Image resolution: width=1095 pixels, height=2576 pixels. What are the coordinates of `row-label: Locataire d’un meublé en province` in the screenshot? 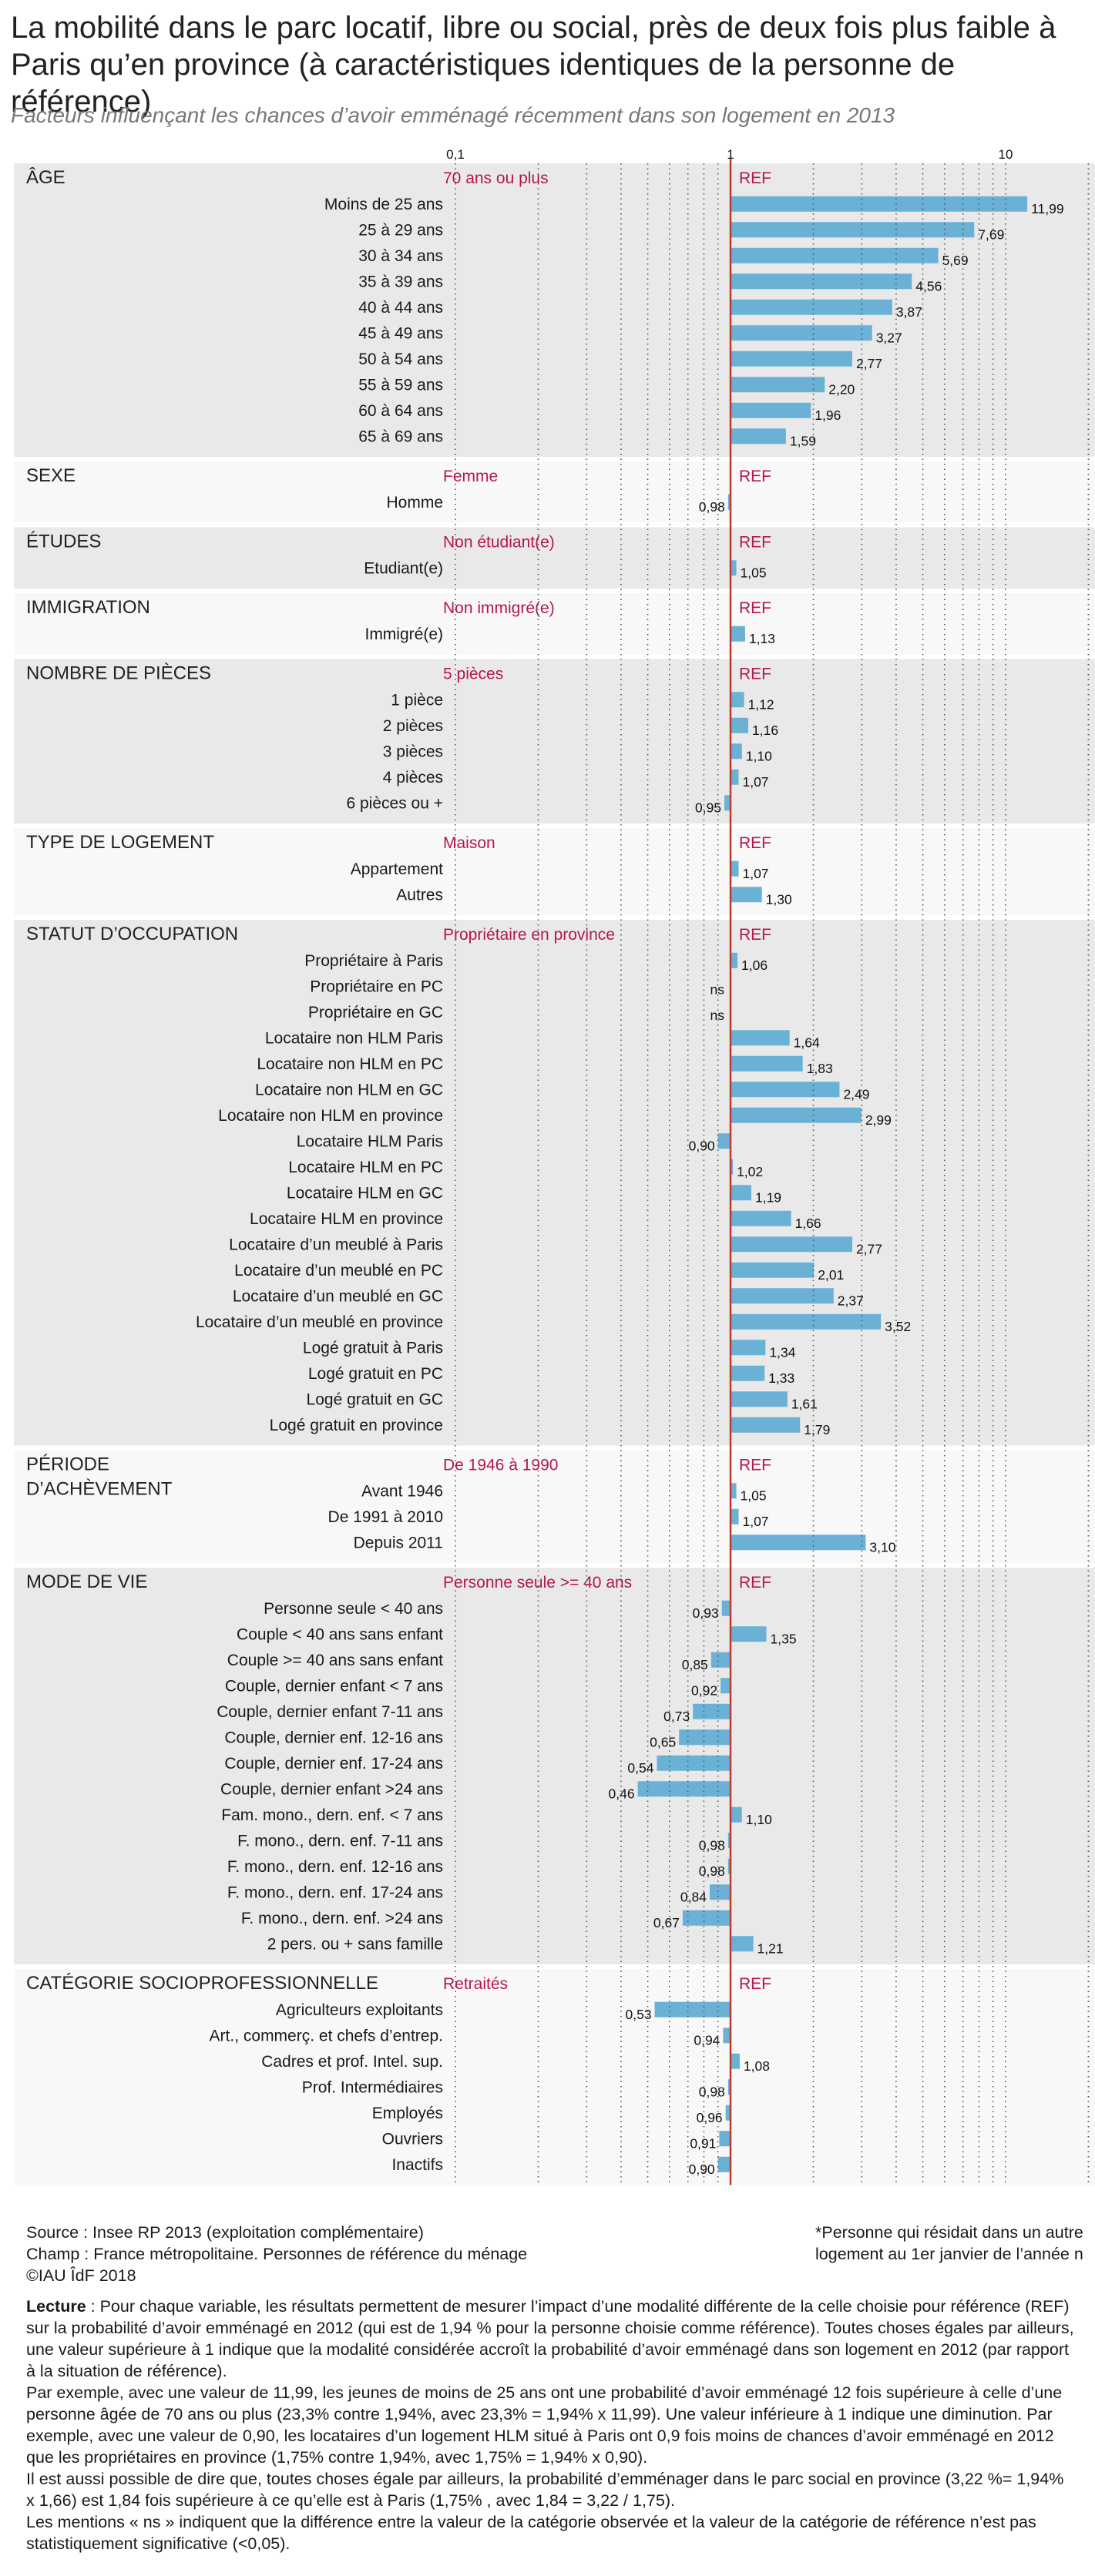 It's located at (319, 1322).